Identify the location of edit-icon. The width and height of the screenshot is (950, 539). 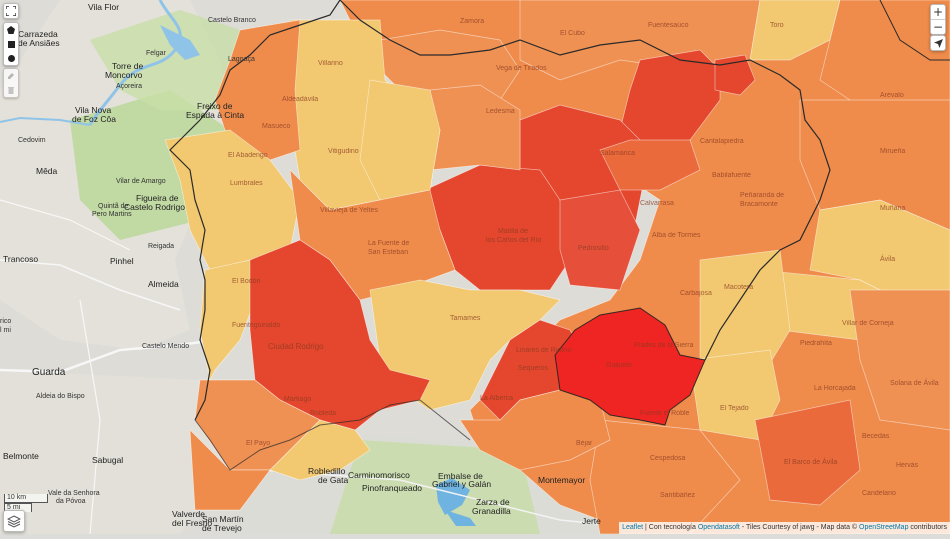
(11, 76).